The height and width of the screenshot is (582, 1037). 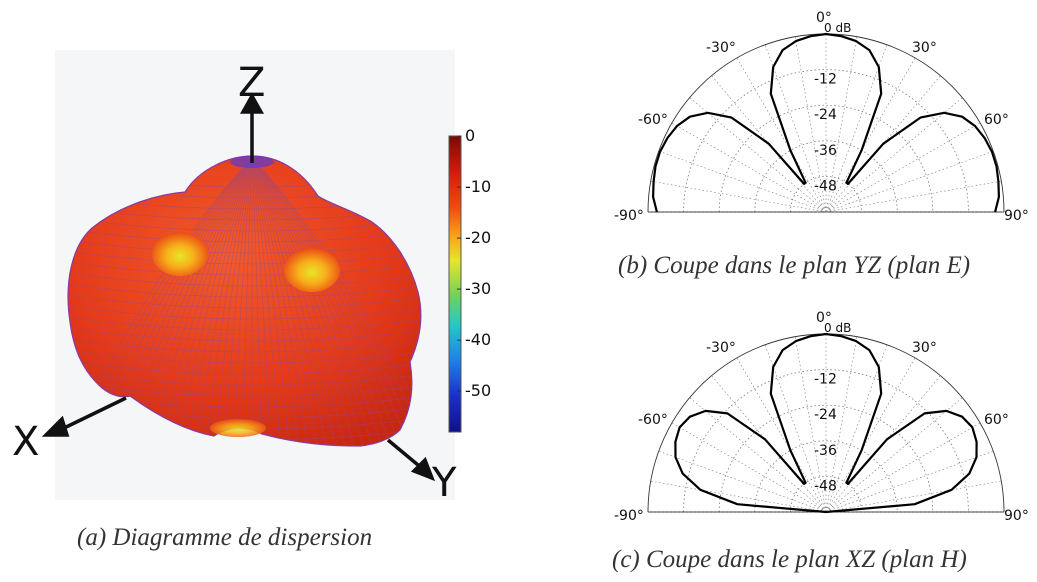 What do you see at coordinates (444, 483) in the screenshot?
I see `y-axis-label: Y` at bounding box center [444, 483].